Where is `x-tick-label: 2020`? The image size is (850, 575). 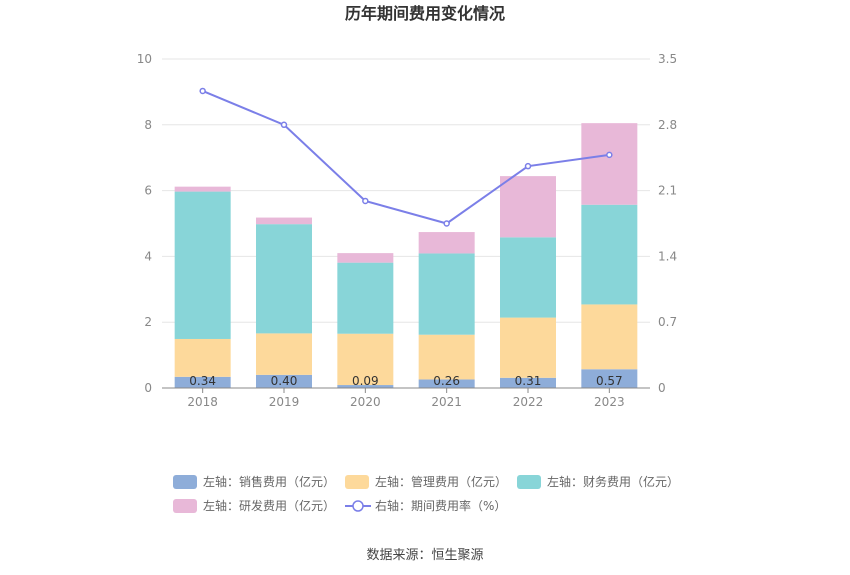 x-tick-label: 2020 is located at coordinates (365, 402).